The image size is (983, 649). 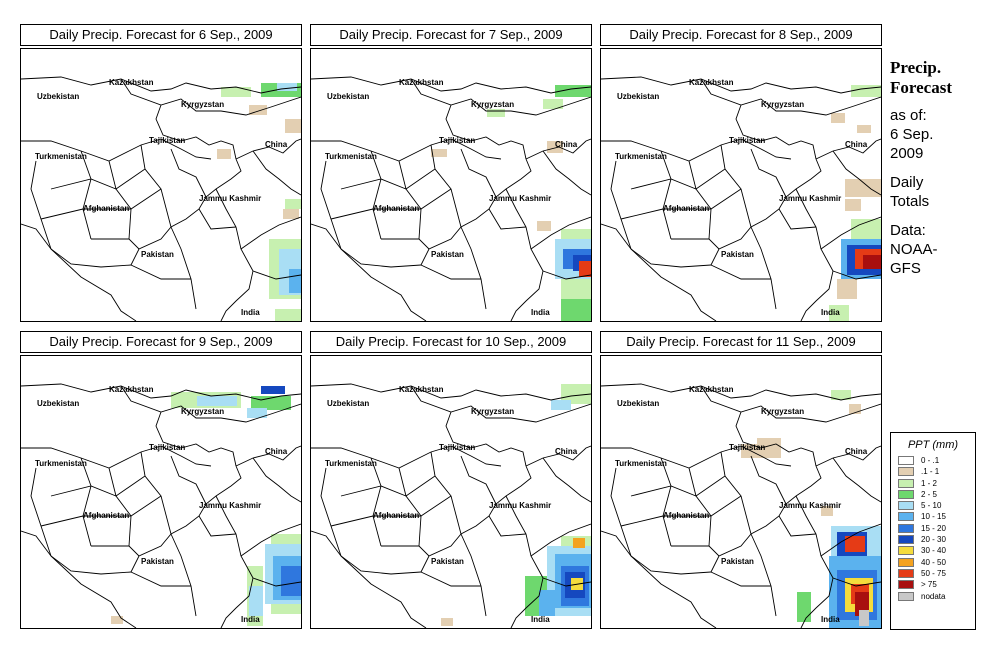 What do you see at coordinates (933, 562) in the screenshot?
I see `legend-label: 40 - 50` at bounding box center [933, 562].